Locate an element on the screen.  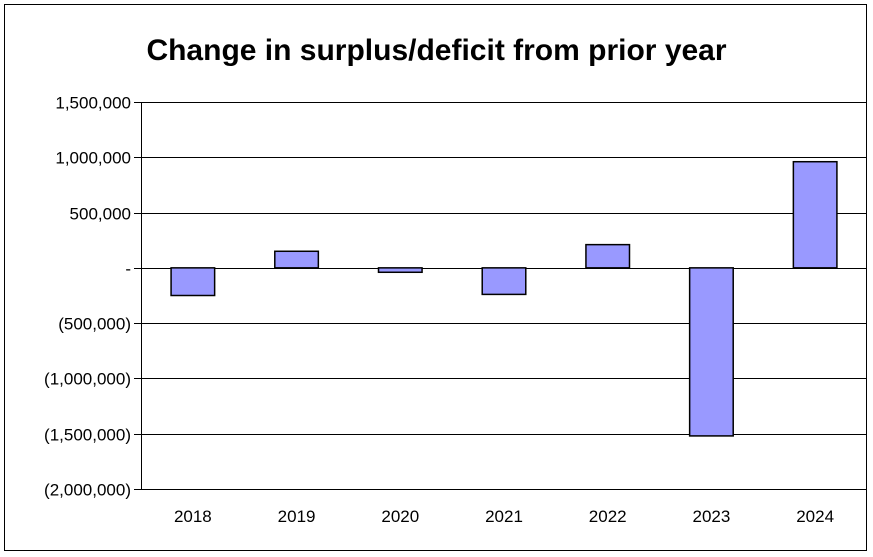
bar-2022 is located at coordinates (608, 256).